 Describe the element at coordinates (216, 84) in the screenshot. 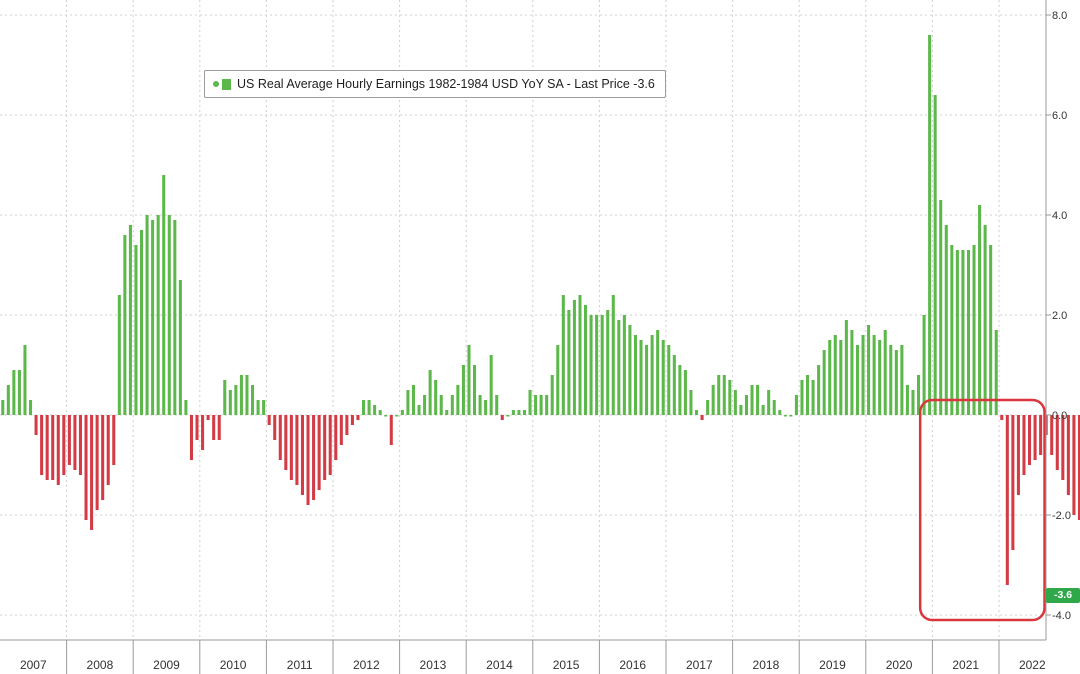

I see `legend-dot-icon` at that location.